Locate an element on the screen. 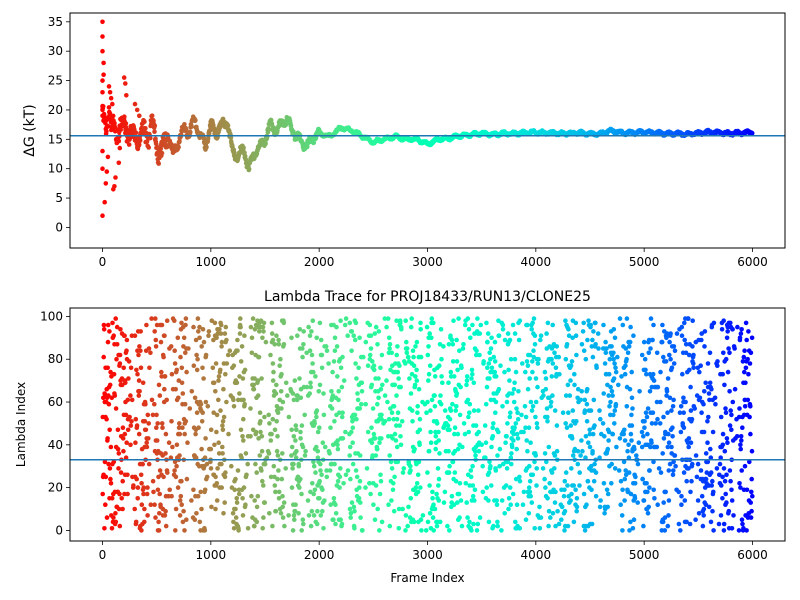  delta-g-point is located at coordinates (102, 116).